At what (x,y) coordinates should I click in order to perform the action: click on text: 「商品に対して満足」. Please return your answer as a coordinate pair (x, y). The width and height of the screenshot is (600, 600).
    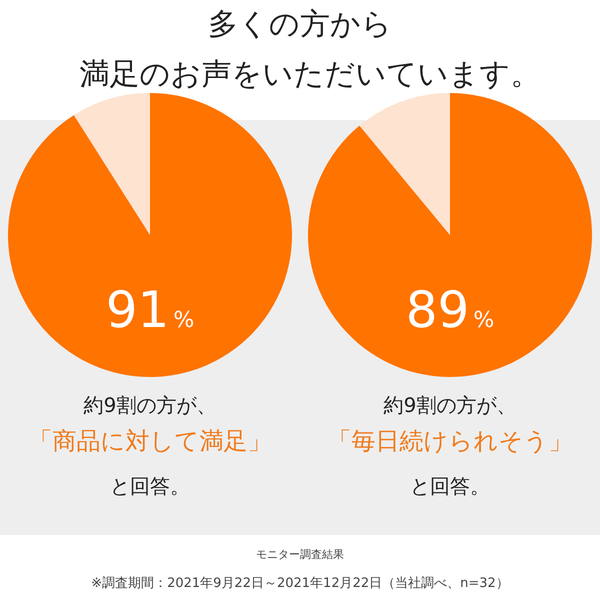
    Looking at the image, I should click on (150, 441).